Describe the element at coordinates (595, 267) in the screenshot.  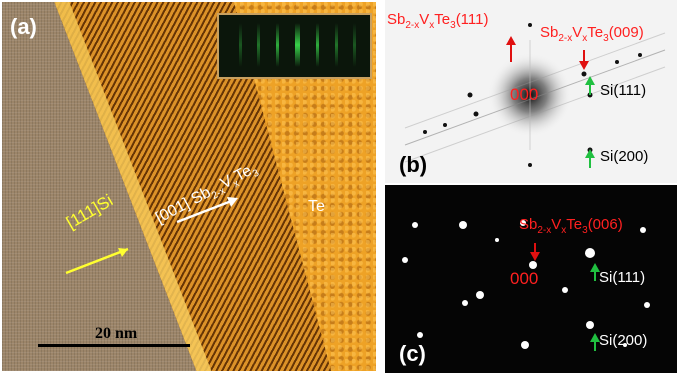
I see `green-arrowhead-si111-c` at that location.